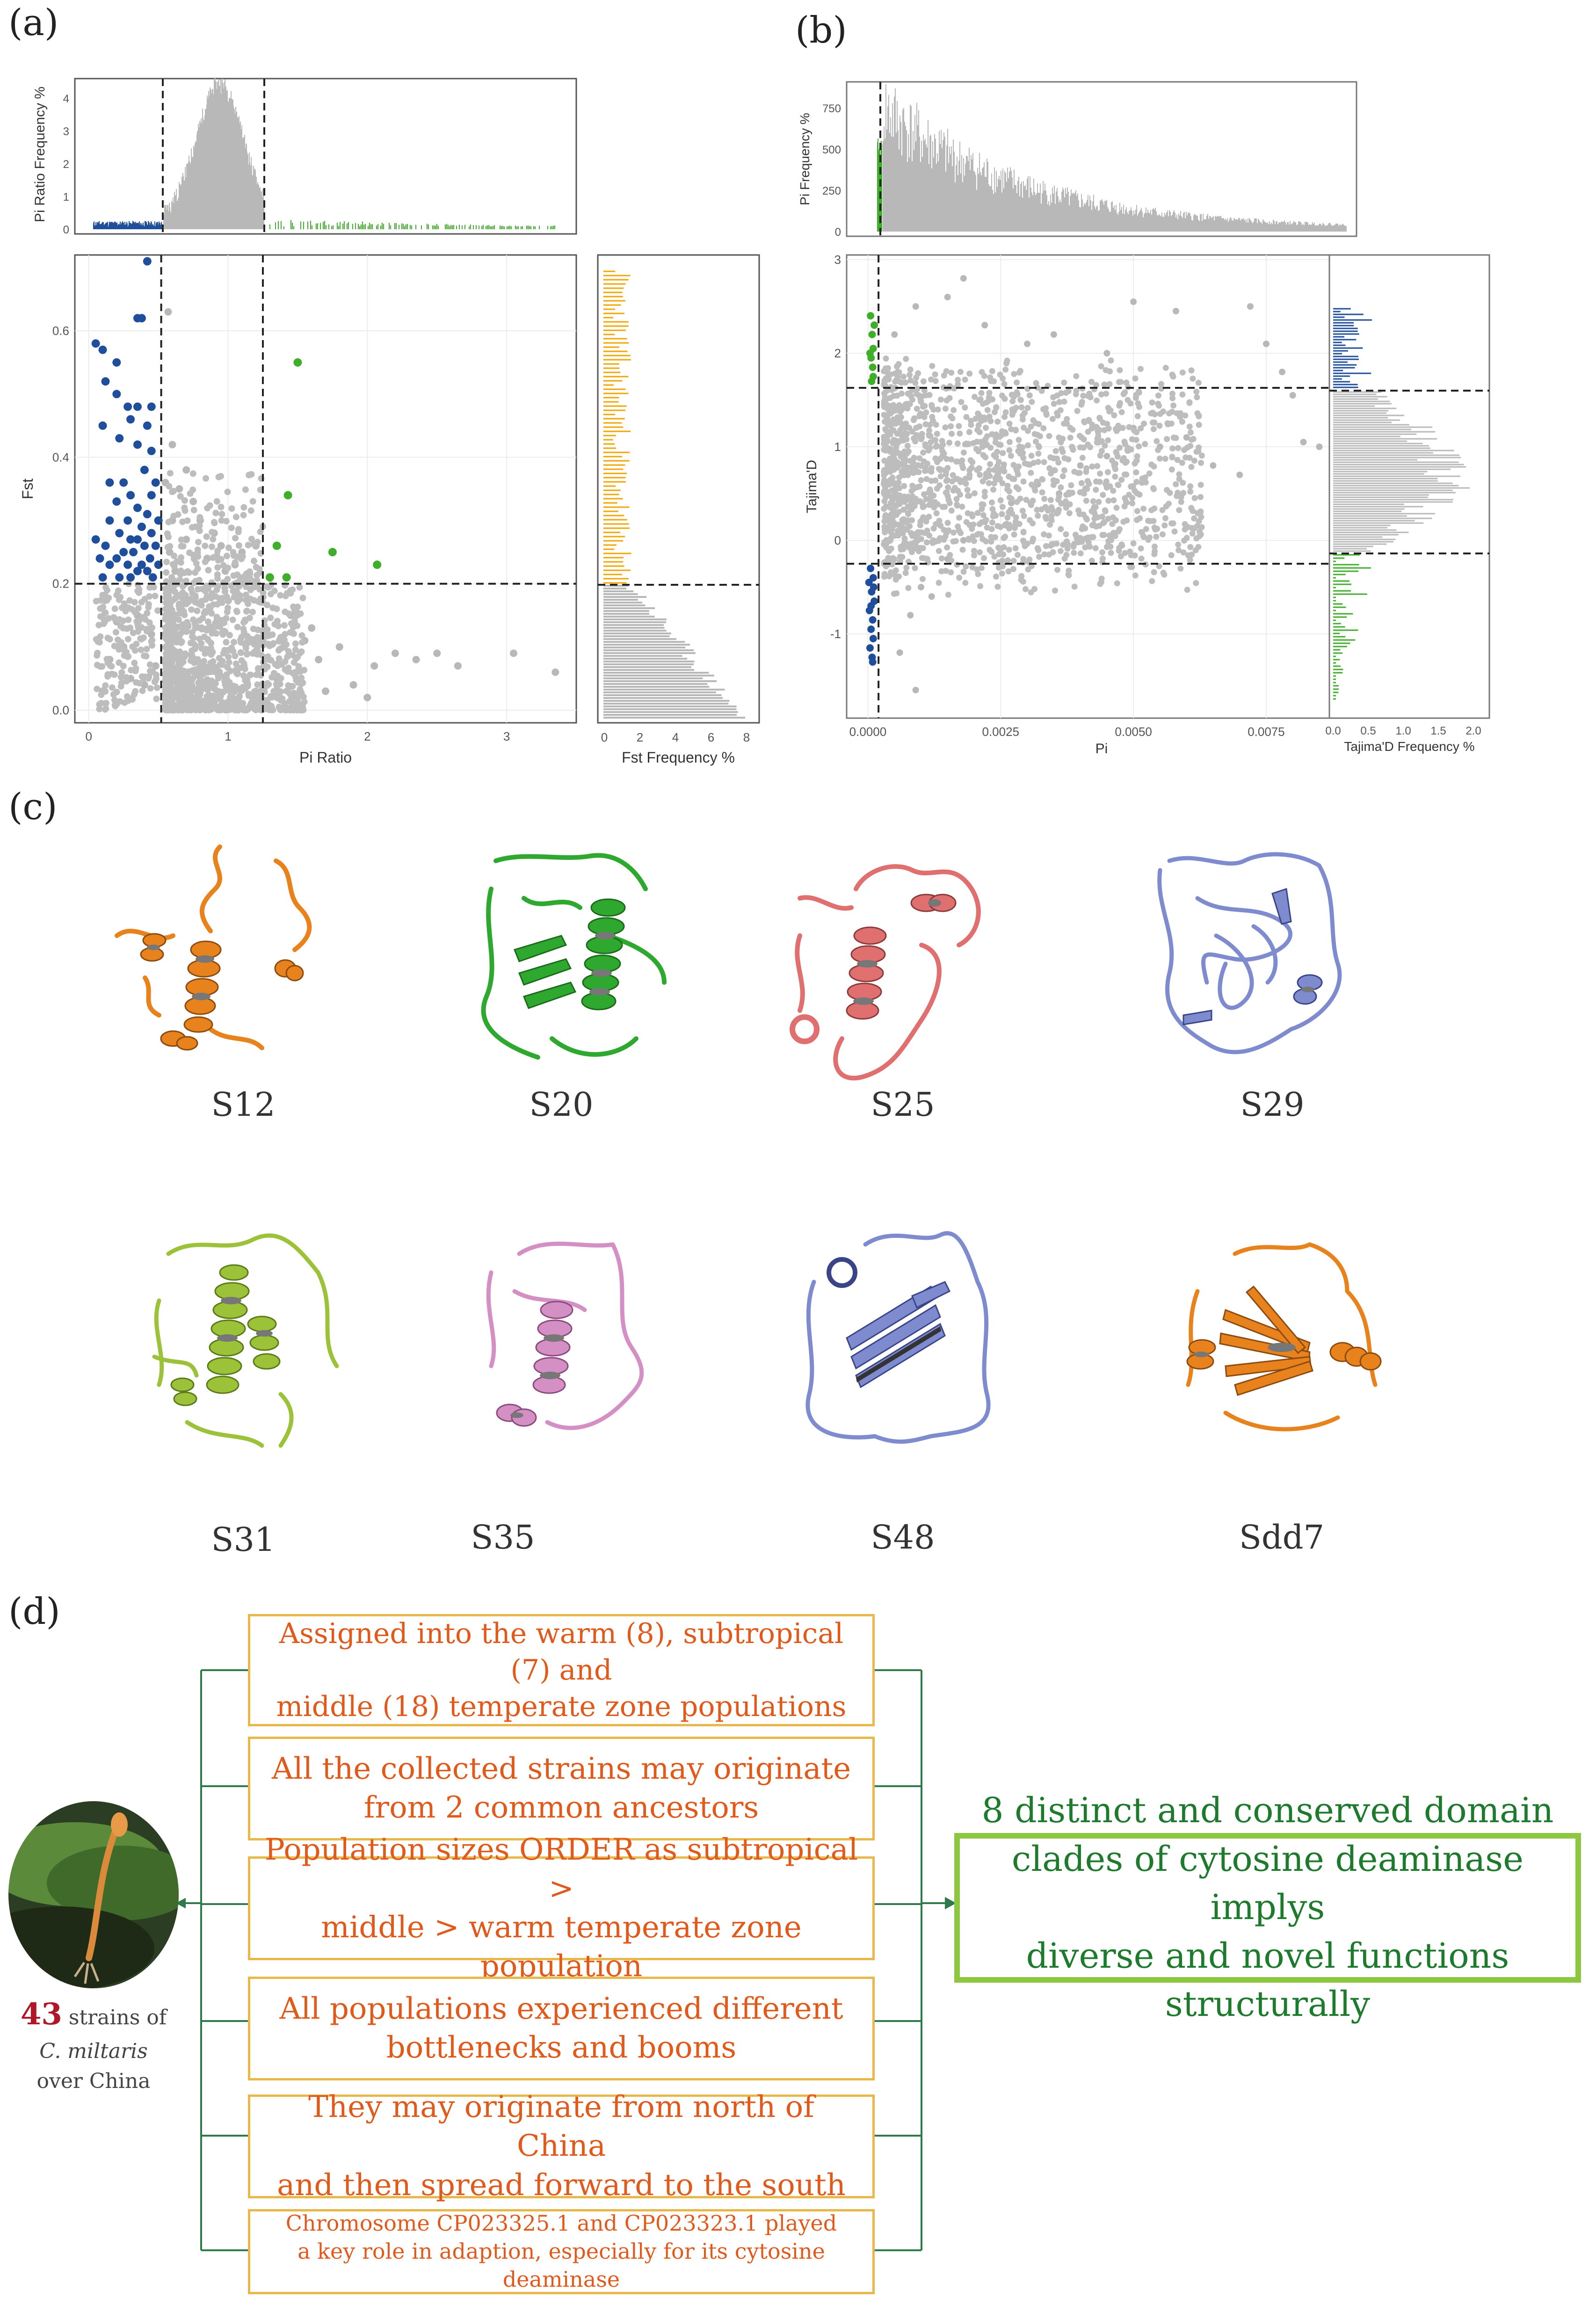 The image size is (1596, 2298). What do you see at coordinates (1282, 1537) in the screenshot?
I see `protein-label-sdd7: Sdd7` at bounding box center [1282, 1537].